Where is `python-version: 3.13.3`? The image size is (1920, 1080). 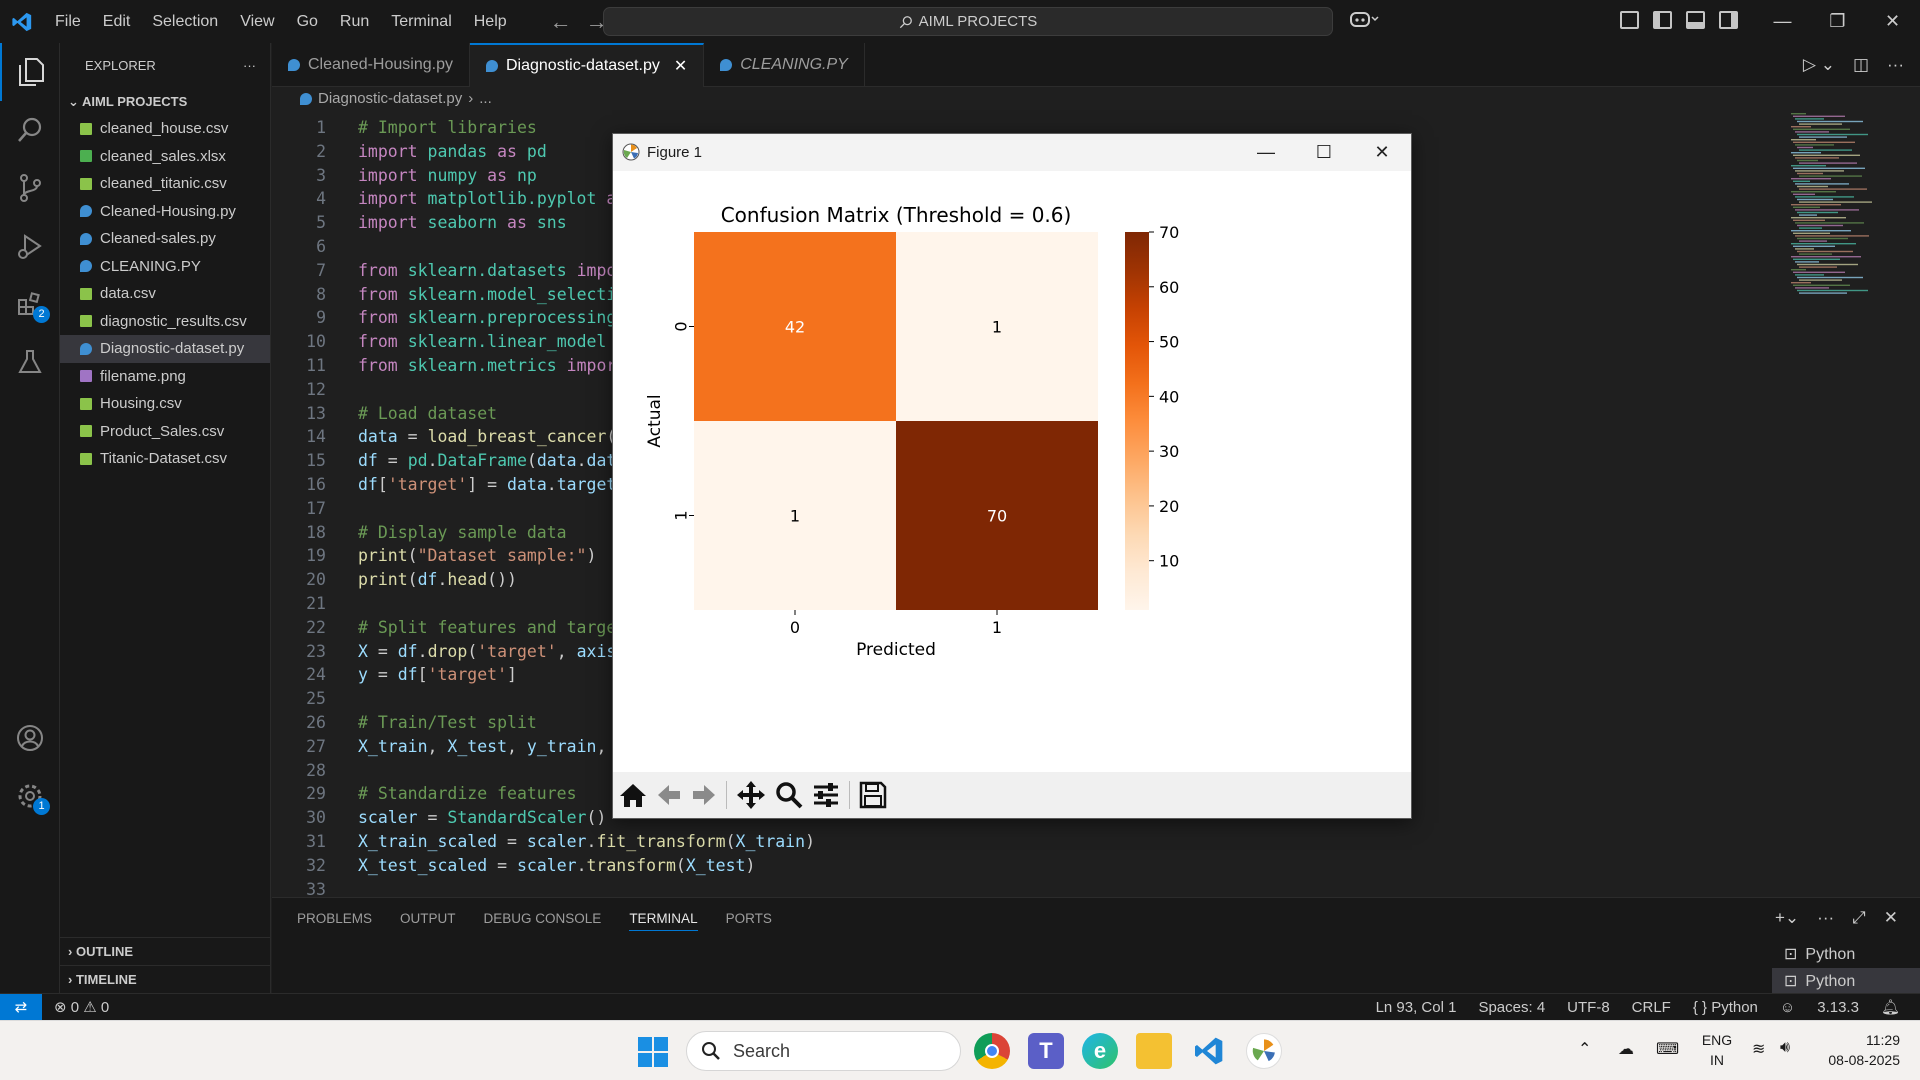 python-version: 3.13.3 is located at coordinates (1838, 1007).